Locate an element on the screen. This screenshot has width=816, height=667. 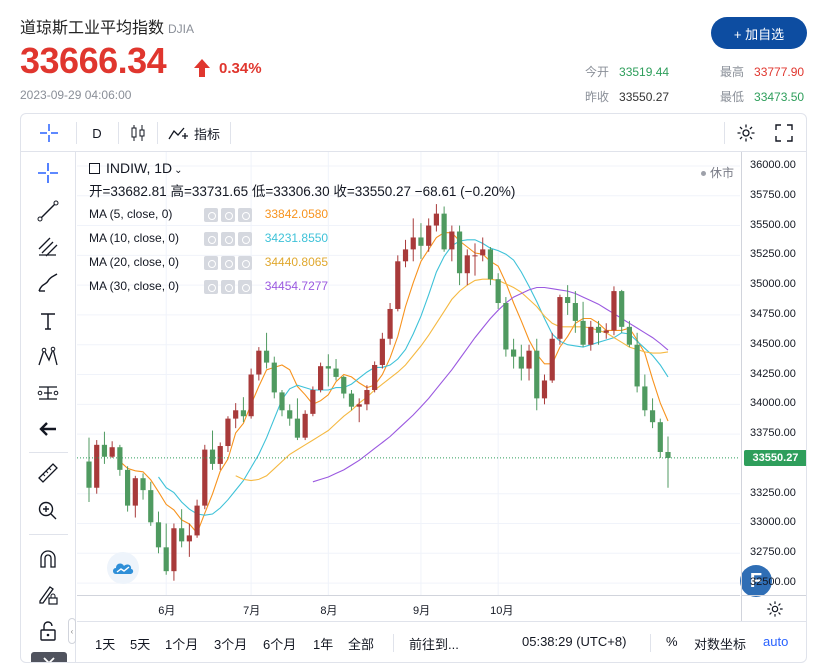
ma-label: MA (10, close, 0) is located at coordinates (134, 238).